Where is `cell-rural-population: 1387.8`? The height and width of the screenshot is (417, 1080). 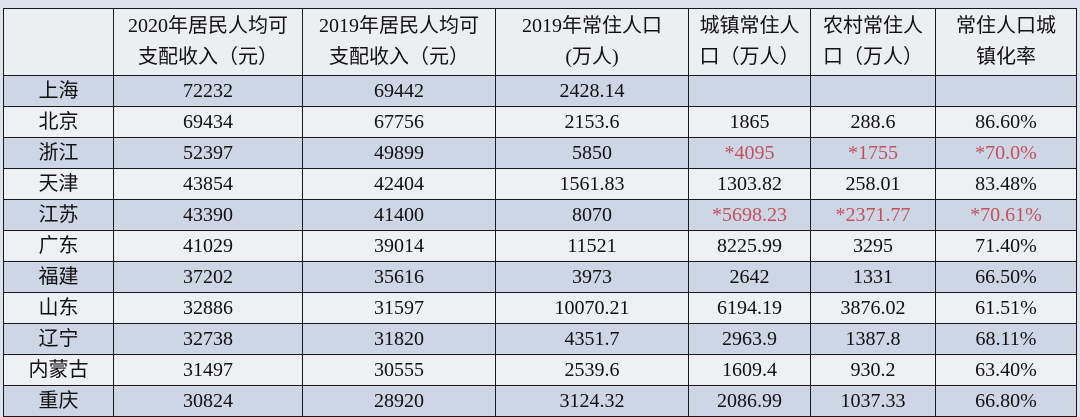
cell-rural-population: 1387.8 is located at coordinates (873, 339).